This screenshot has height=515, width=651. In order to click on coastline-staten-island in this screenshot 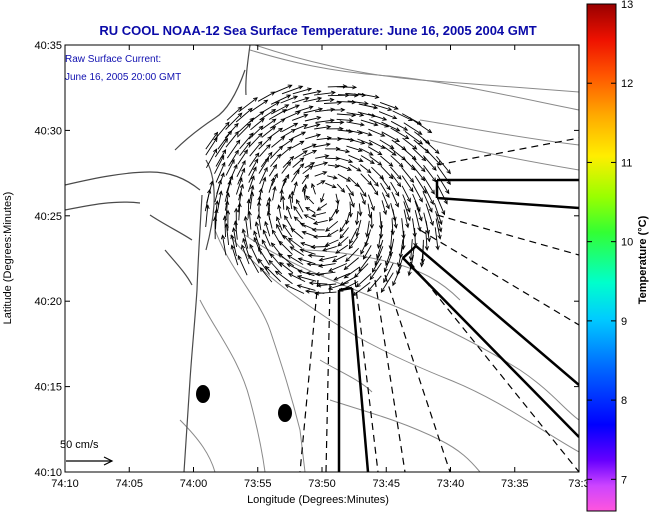, I will do `click(210, 110)`.